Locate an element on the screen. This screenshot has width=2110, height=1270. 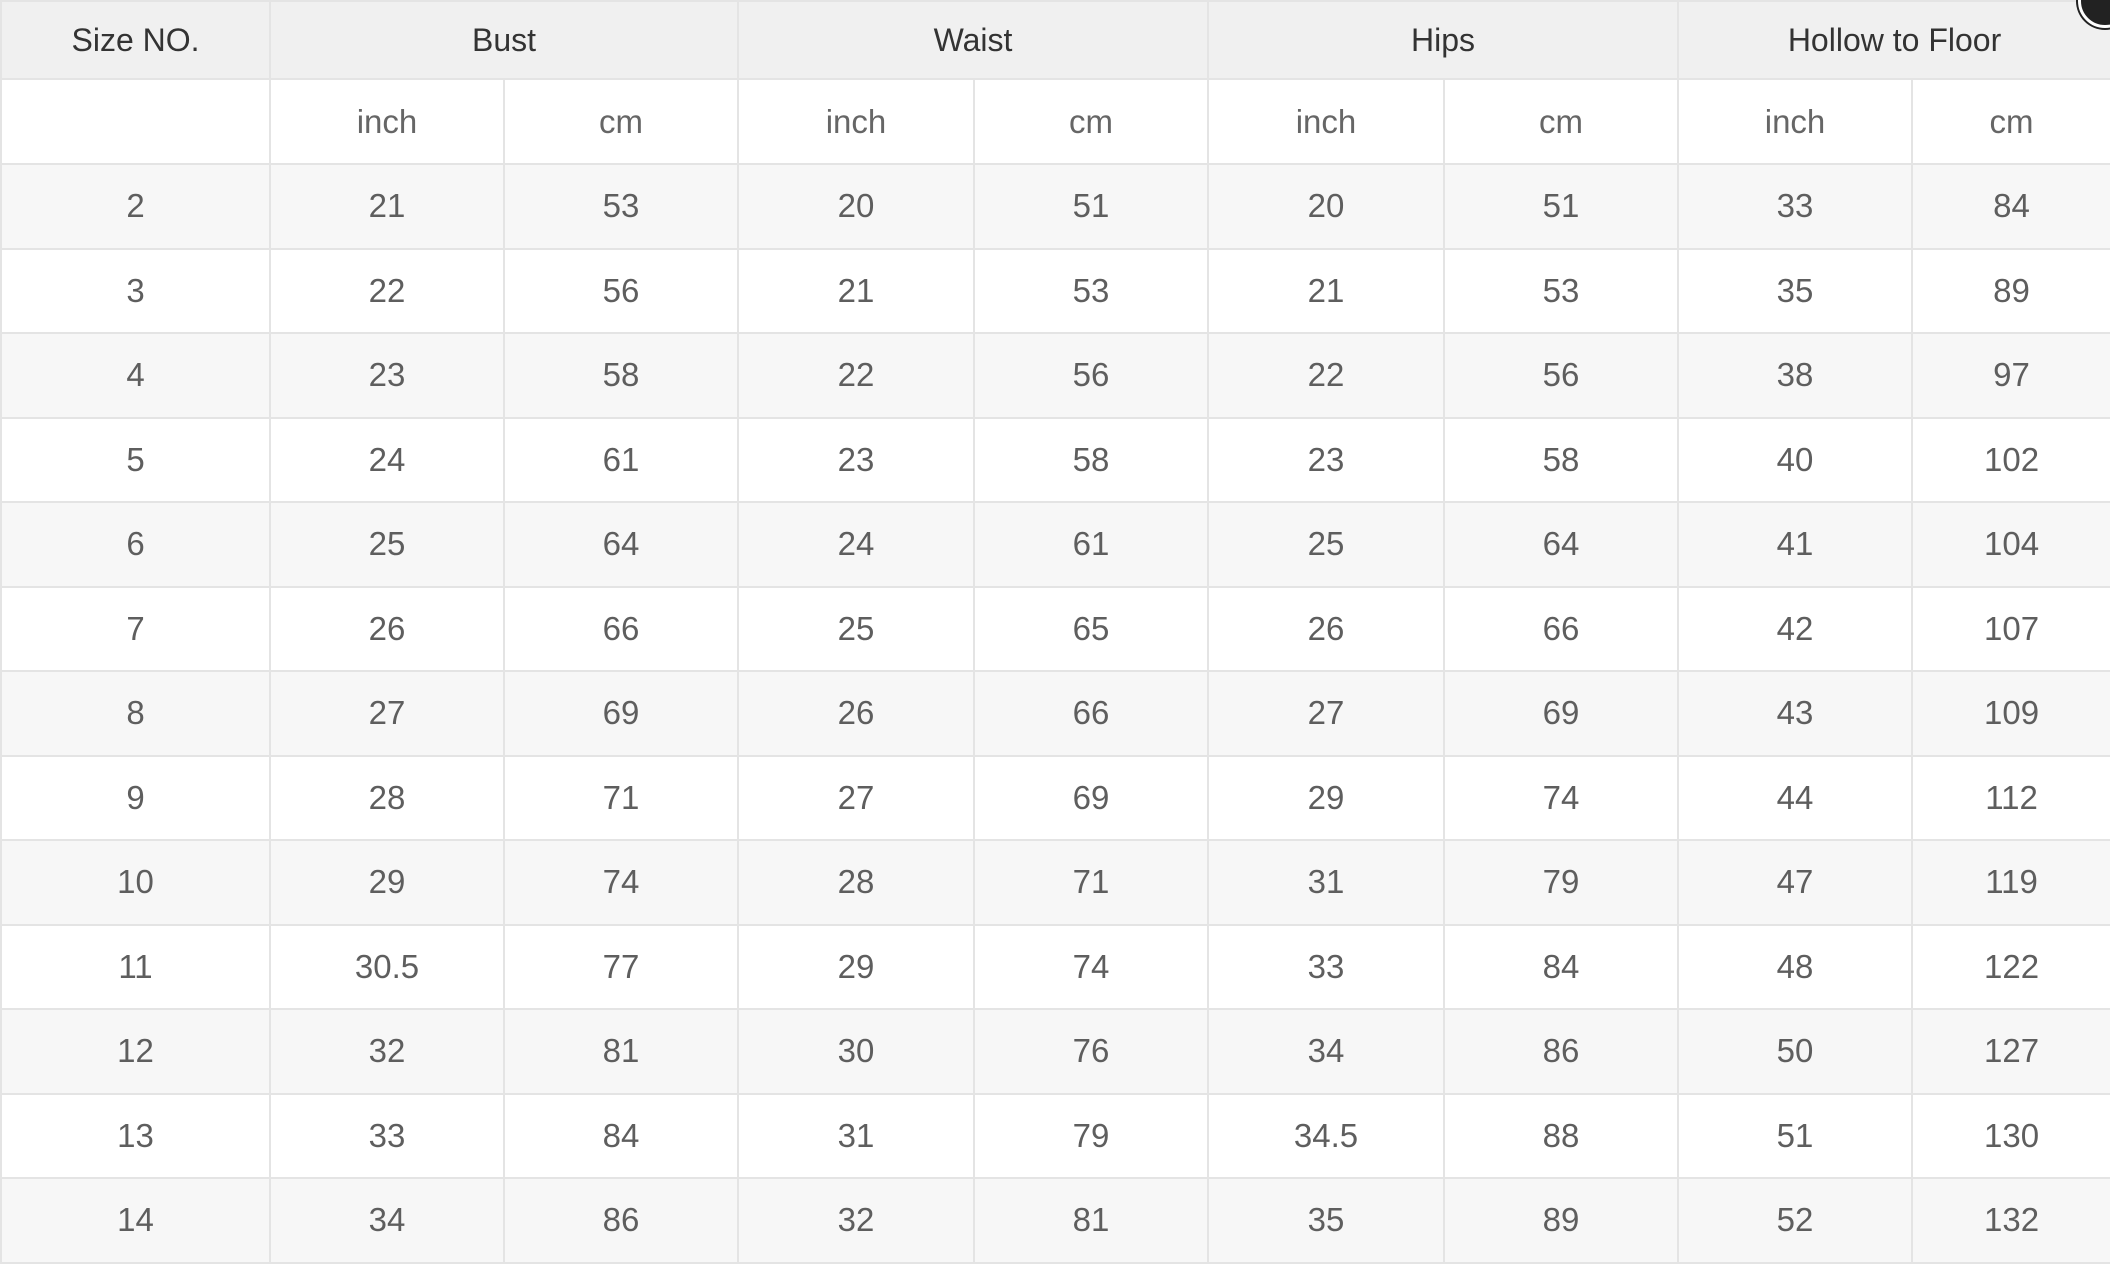
measurement-cell: 47 is located at coordinates (1795, 882).